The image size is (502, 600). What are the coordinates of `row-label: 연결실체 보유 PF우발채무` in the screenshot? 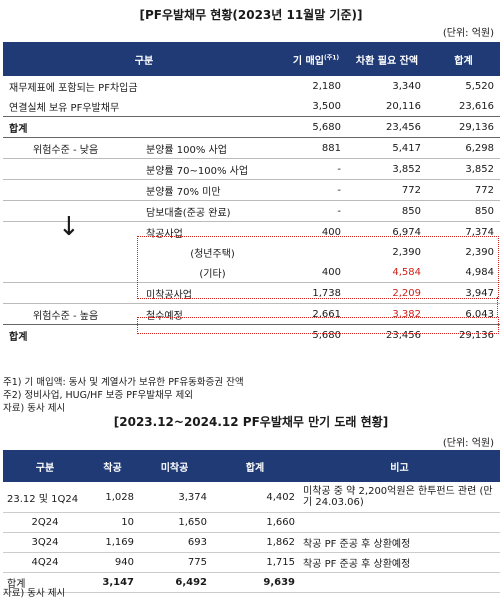 It's located at (64, 108).